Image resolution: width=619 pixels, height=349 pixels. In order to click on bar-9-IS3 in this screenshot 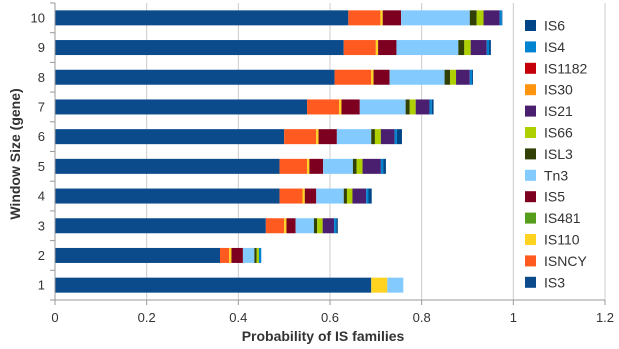, I will do `click(199, 48)`.